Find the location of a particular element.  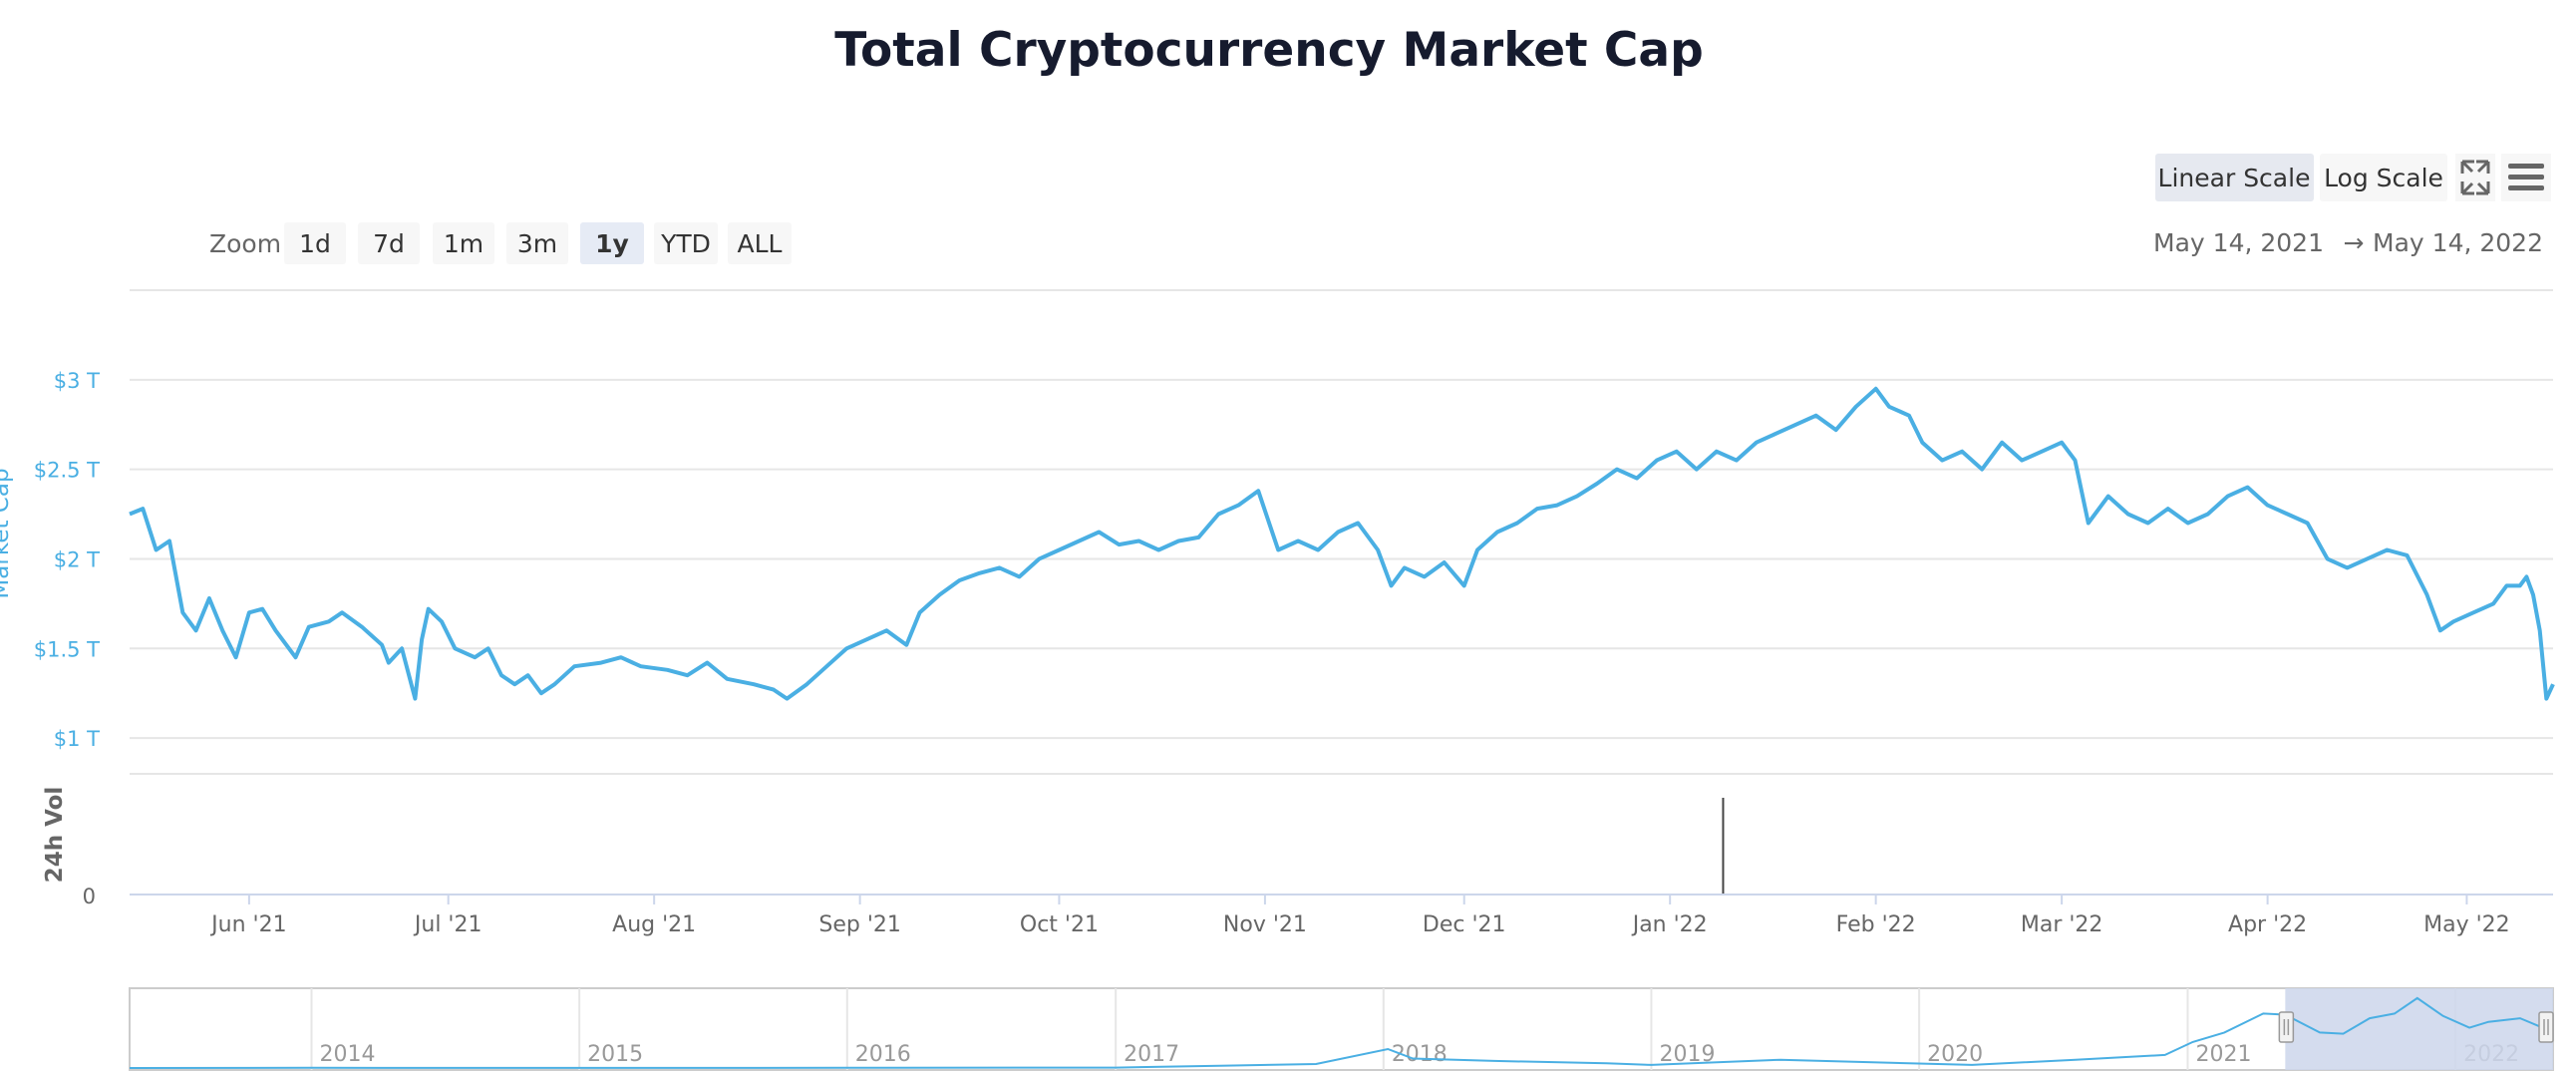

menu-bar-middle is located at coordinates (2526, 177).